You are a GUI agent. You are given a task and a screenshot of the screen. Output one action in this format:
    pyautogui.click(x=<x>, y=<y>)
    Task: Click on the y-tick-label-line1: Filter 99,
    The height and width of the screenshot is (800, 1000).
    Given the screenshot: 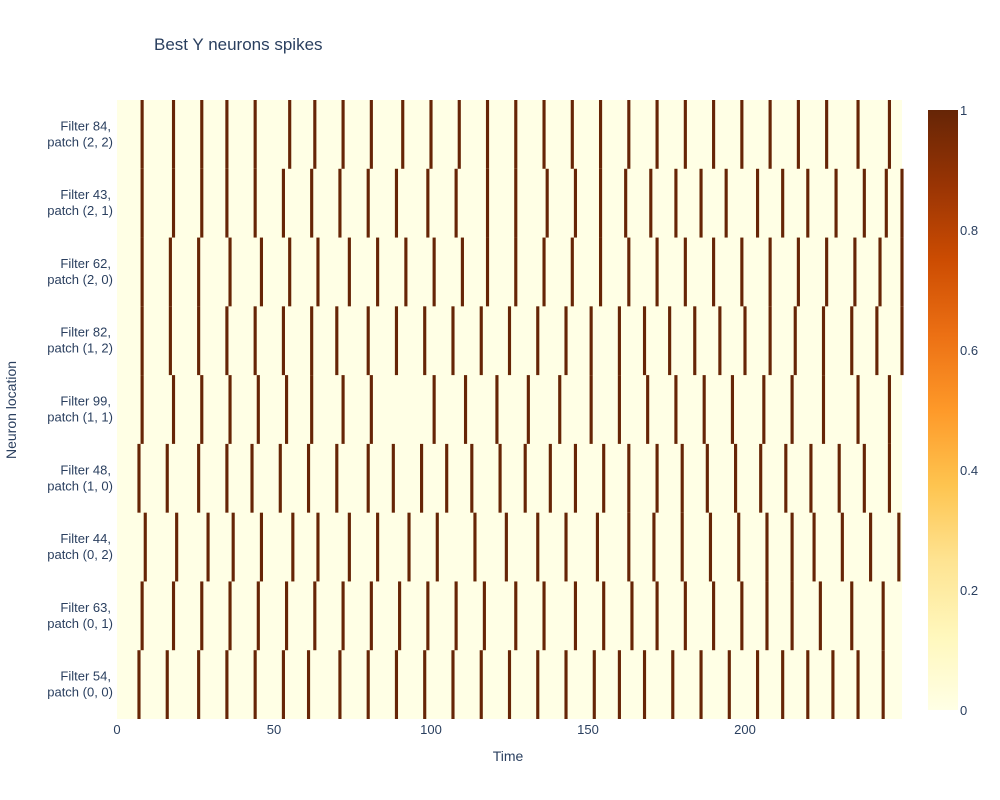 What is the action you would take?
    pyautogui.click(x=85, y=401)
    